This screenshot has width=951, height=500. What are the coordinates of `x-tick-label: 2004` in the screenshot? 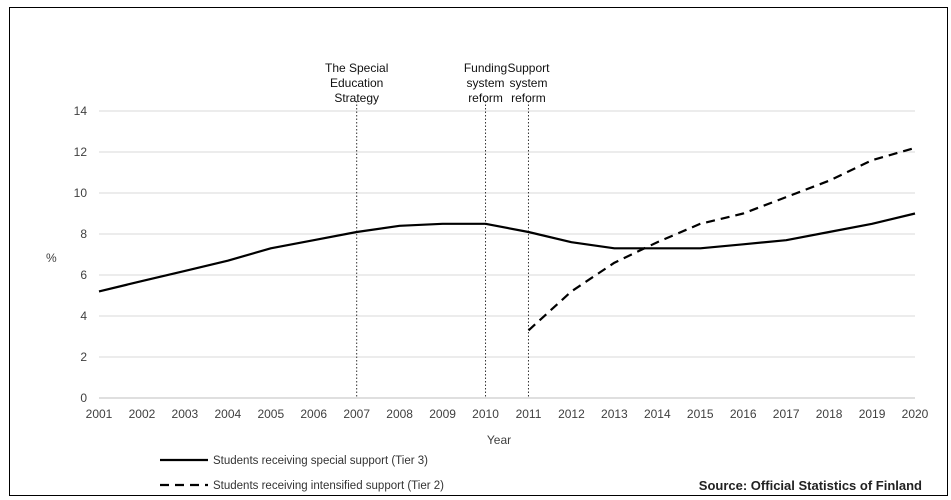 It's located at (227, 414).